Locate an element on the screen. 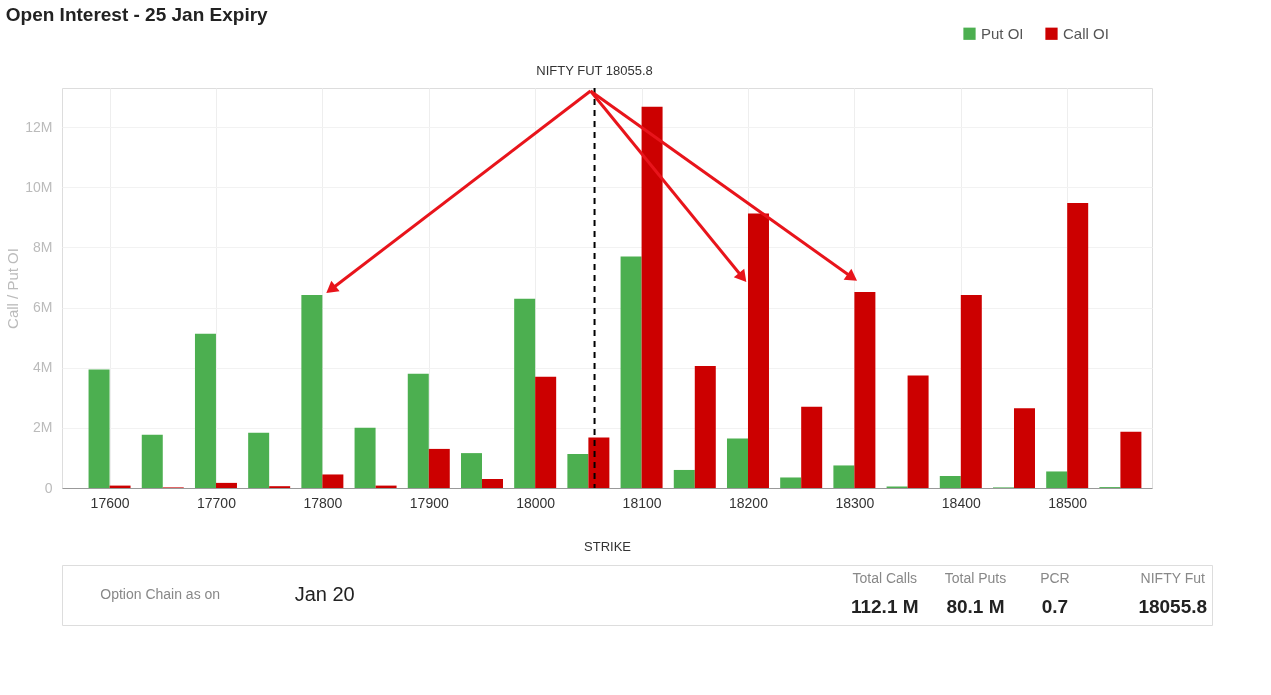 The width and height of the screenshot is (1271, 695). x-tick-label: 18400 is located at coordinates (961, 502).